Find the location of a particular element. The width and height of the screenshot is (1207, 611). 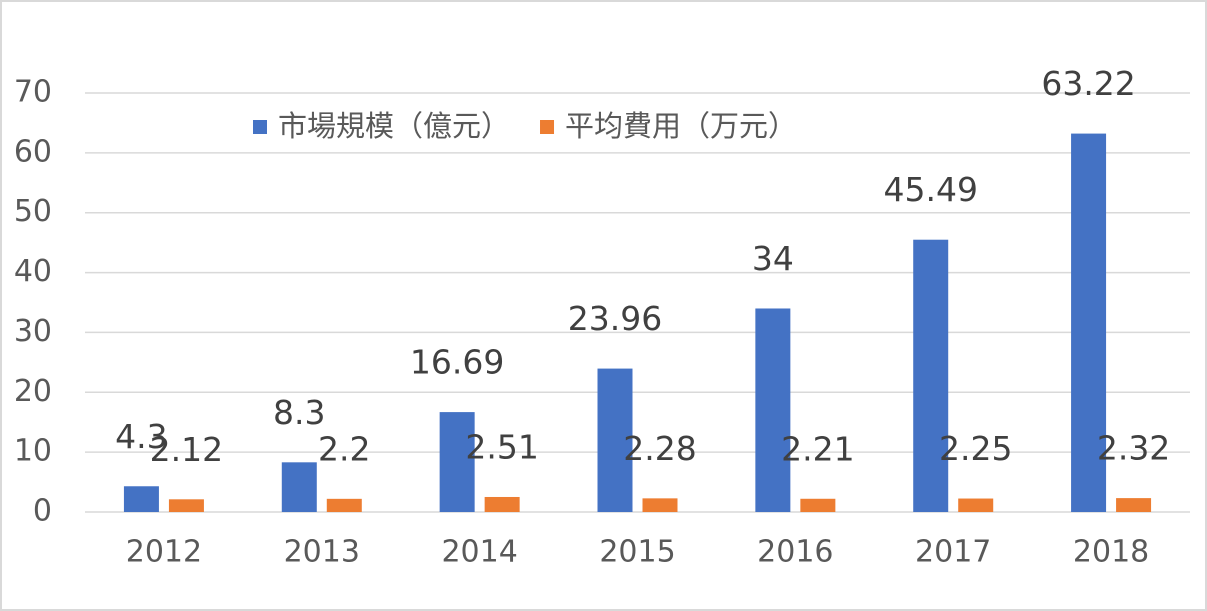

value-label: 2.51 is located at coordinates (501, 446).